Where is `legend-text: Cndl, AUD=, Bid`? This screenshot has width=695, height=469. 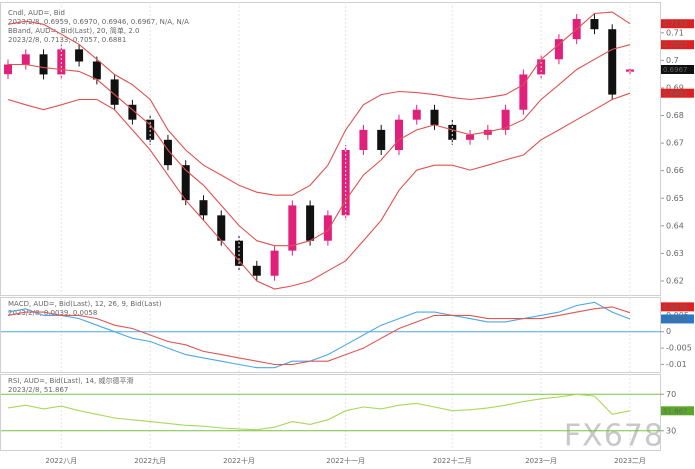 legend-text: Cndl, AUD=, Bid is located at coordinates (36, 13).